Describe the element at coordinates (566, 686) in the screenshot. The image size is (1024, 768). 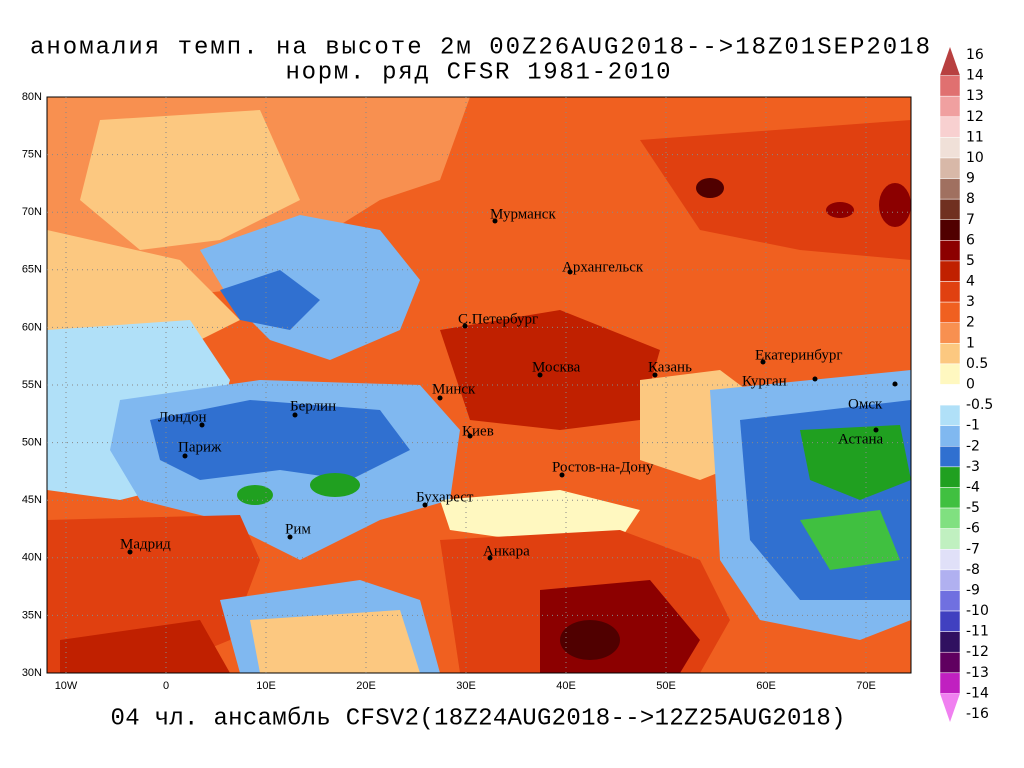
I see `lon-label: 40E` at that location.